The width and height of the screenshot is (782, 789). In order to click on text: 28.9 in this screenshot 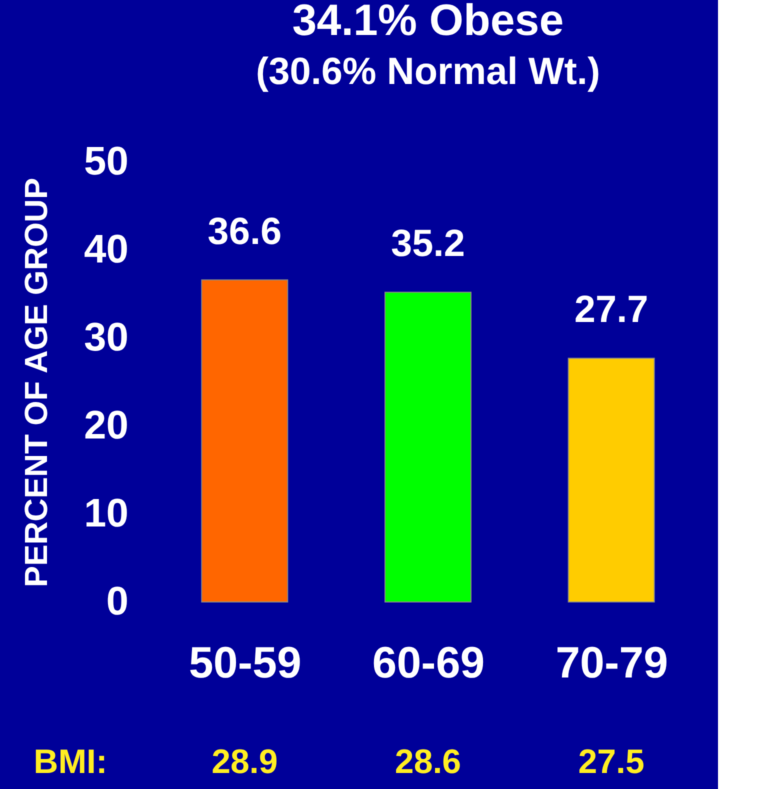, I will do `click(245, 762)`.